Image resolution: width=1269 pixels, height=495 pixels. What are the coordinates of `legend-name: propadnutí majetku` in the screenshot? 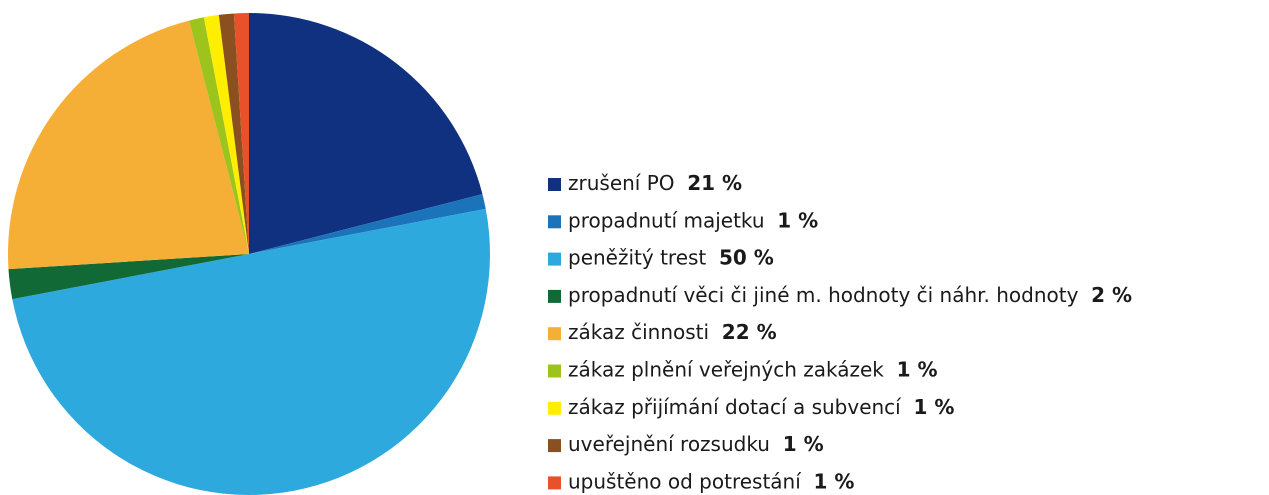 It's located at (666, 220).